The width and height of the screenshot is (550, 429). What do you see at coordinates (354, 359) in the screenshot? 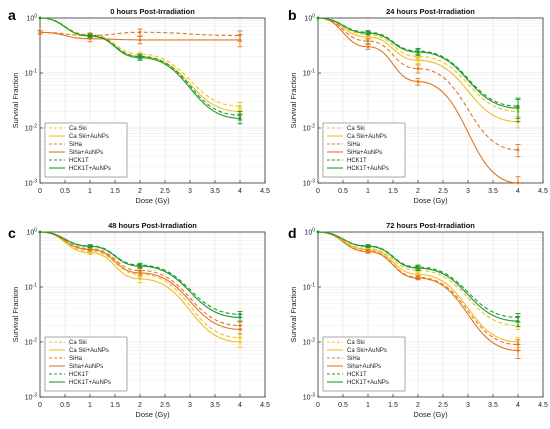
I see `legend-label: SiHa` at bounding box center [354, 359].